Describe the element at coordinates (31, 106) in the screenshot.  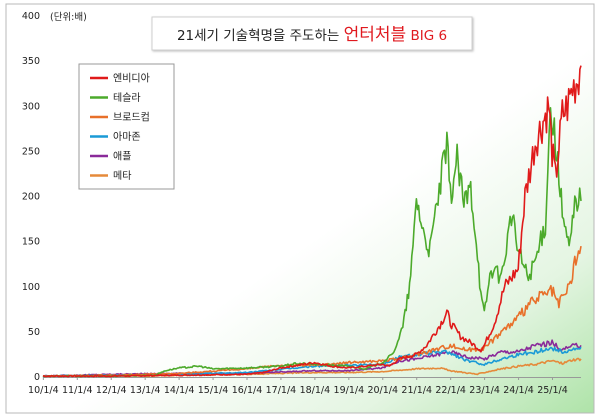
I see `y-tick-label: 300` at that location.